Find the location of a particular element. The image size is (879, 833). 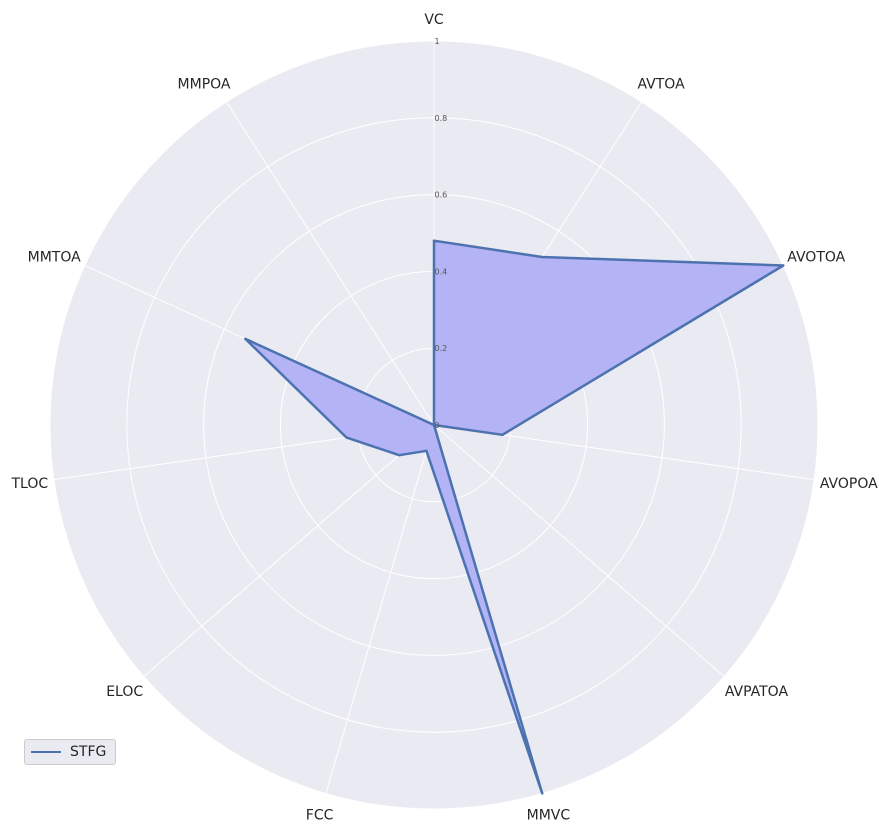

r-tick-label-4: 0.8 is located at coordinates (441, 118).